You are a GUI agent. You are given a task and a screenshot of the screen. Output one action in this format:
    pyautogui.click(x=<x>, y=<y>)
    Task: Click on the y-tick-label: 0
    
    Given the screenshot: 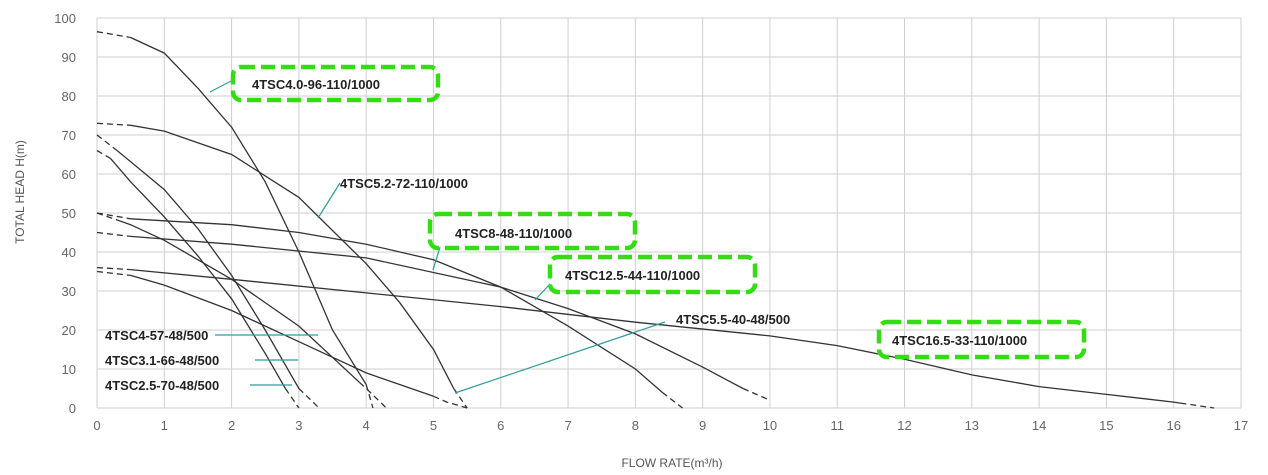 What is the action you would take?
    pyautogui.click(x=72, y=408)
    